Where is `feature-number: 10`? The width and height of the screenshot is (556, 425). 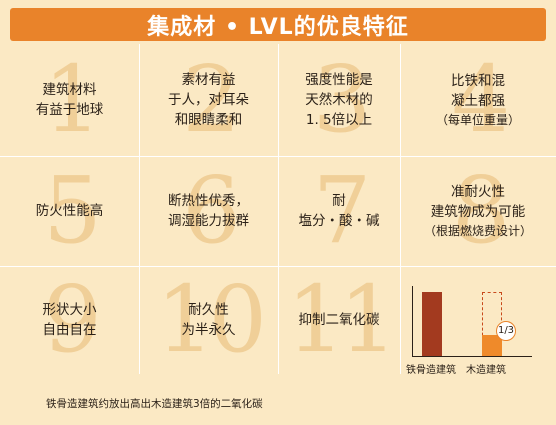
feature-number: 10 is located at coordinates (211, 319).